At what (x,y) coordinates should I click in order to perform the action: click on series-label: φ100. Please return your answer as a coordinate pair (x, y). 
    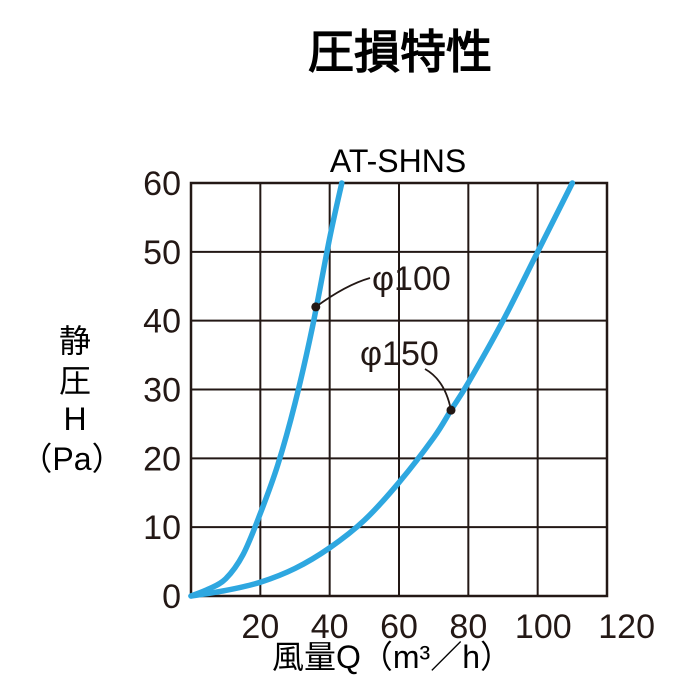
    Looking at the image, I should click on (411, 279).